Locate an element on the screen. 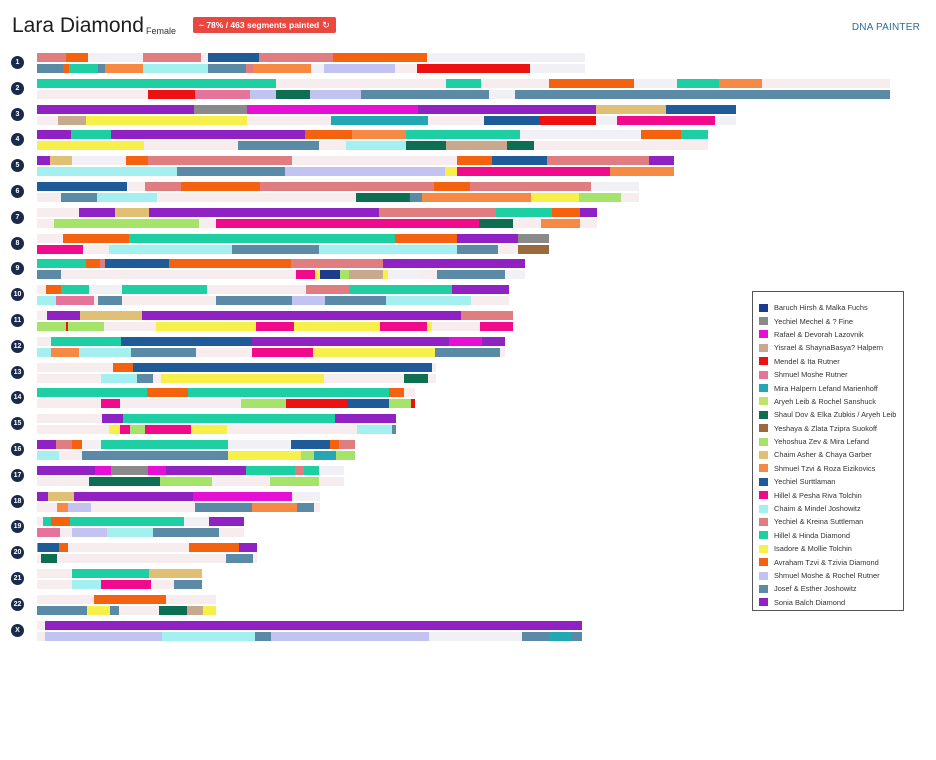 This screenshot has height=760, width=936. chromosome-8-maternal-track is located at coordinates (293, 249).